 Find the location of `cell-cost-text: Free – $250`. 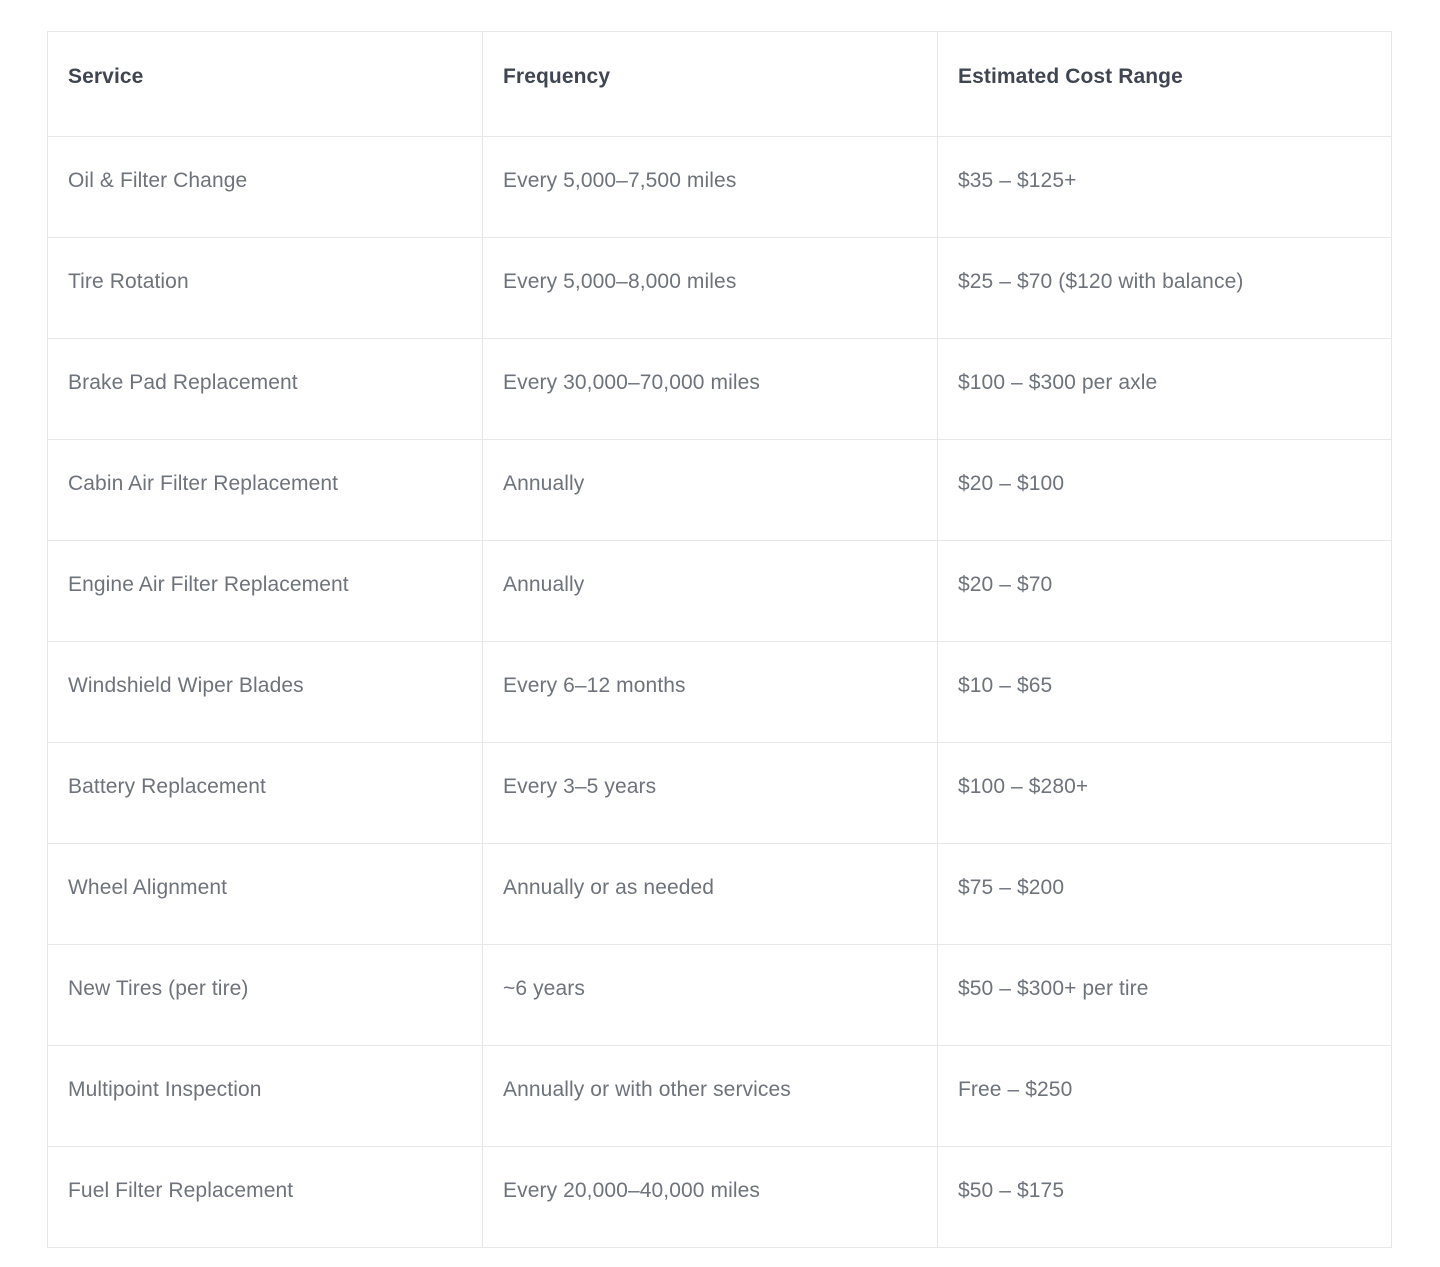

cell-cost-text: Free – $250 is located at coordinates (1015, 1089).